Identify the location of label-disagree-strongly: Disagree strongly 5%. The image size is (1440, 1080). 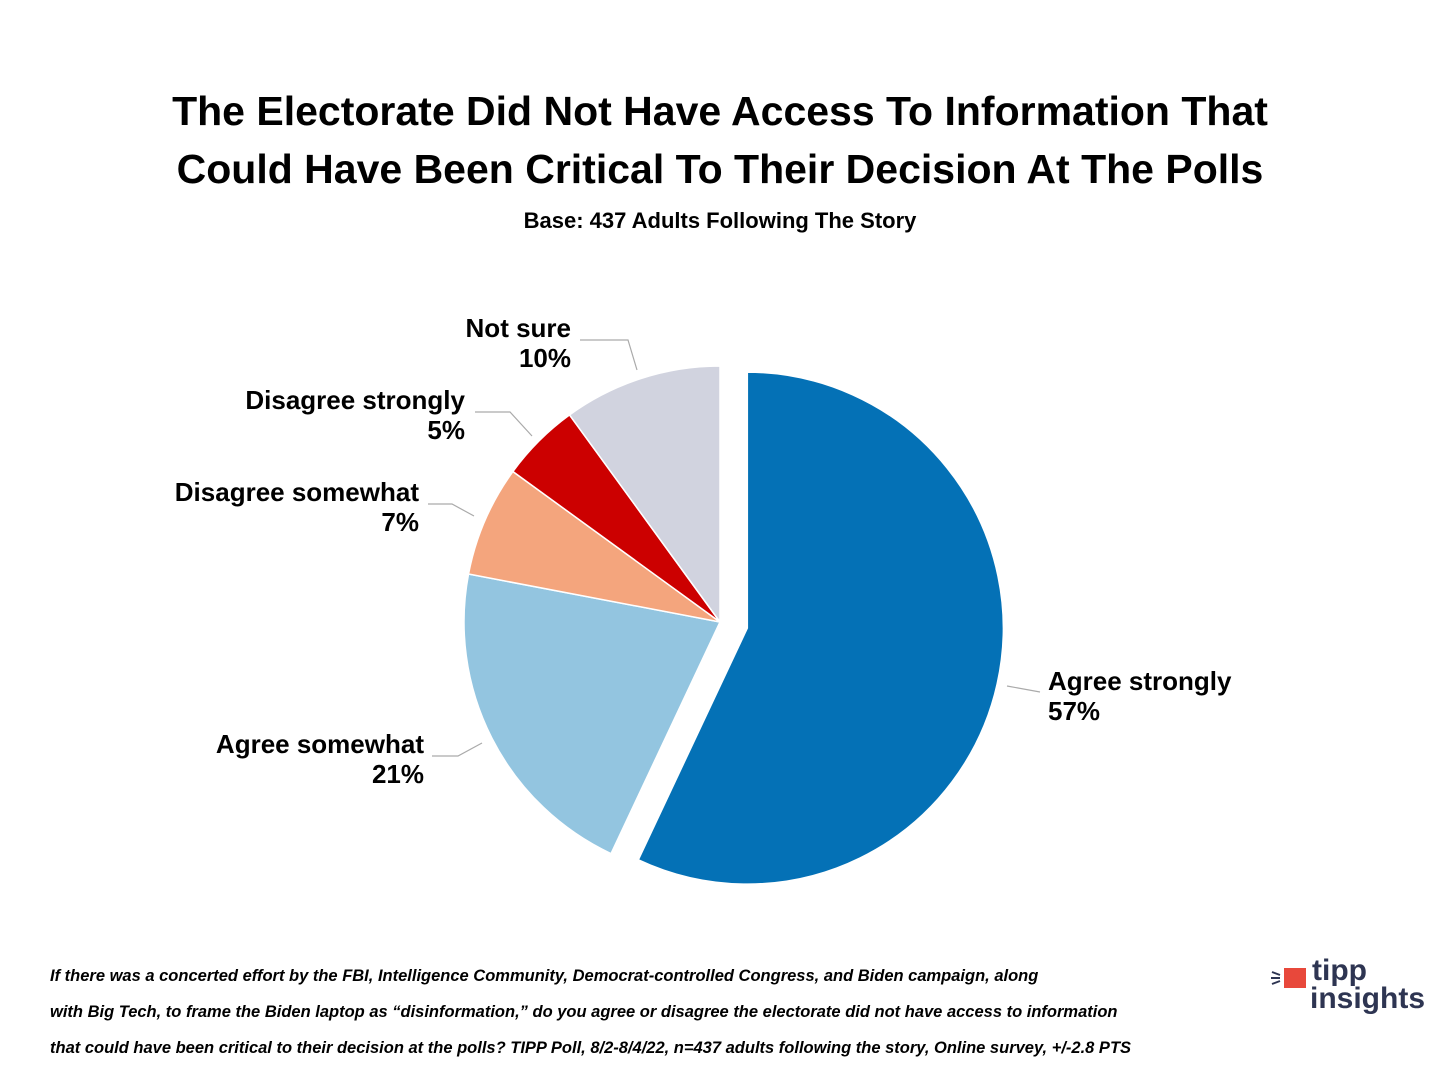
(355, 415).